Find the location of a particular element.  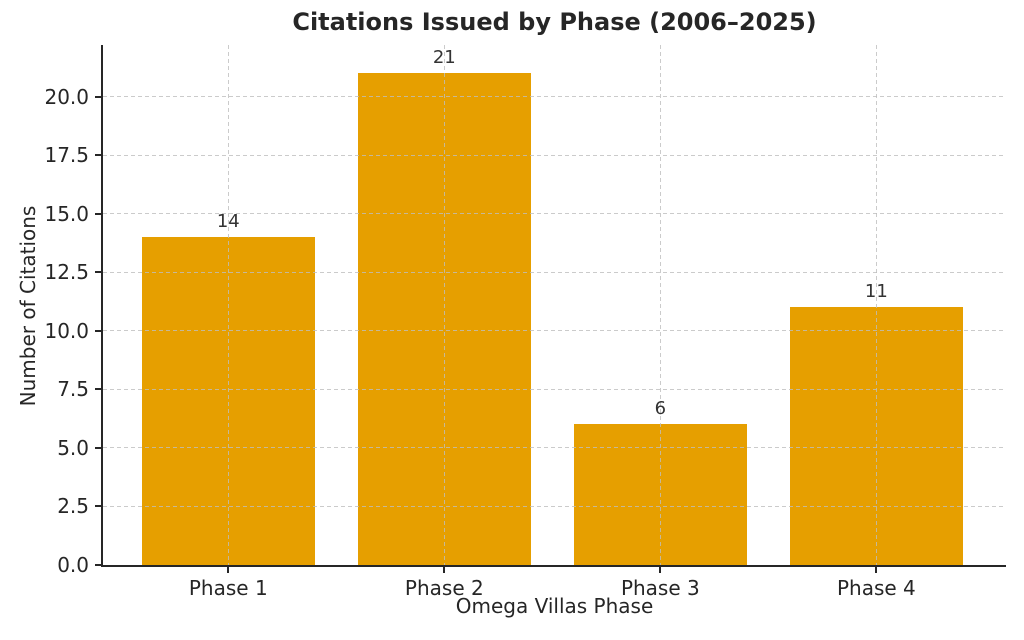

bar-value-label: 6 is located at coordinates (660, 409).